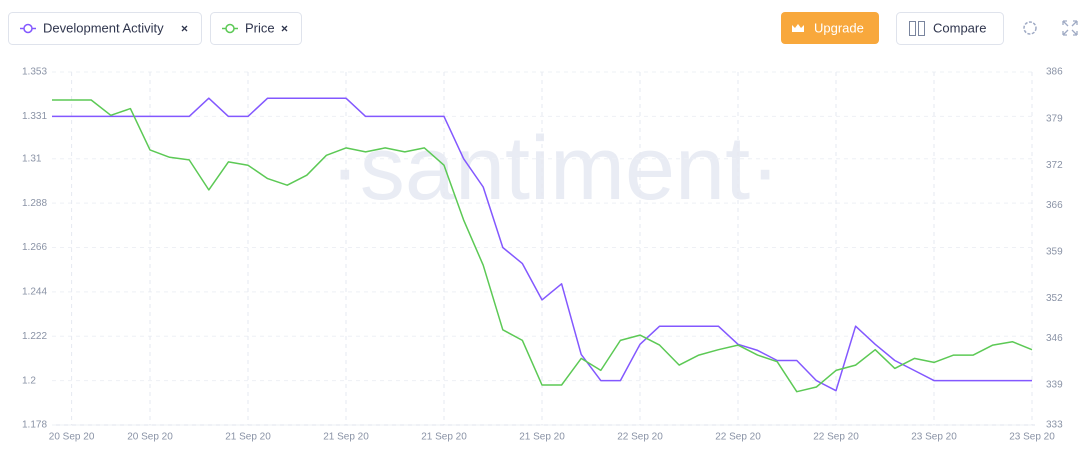 Image resolution: width=1088 pixels, height=455 pixels. Describe the element at coordinates (1054, 118) in the screenshot. I see `y2-tick-label: 379` at that location.